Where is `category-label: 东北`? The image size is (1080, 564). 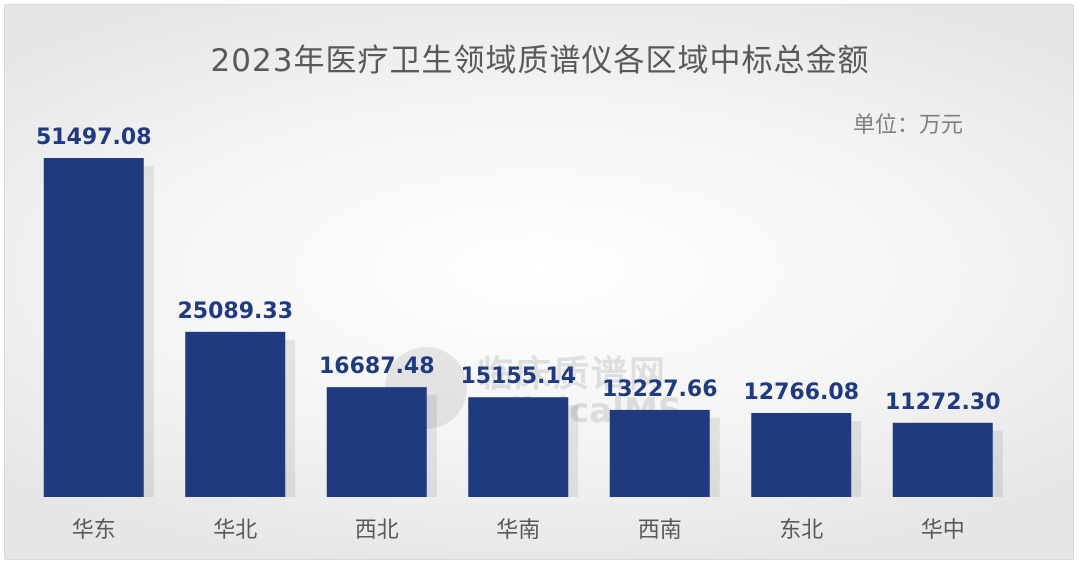 category-label: 东北 is located at coordinates (801, 530).